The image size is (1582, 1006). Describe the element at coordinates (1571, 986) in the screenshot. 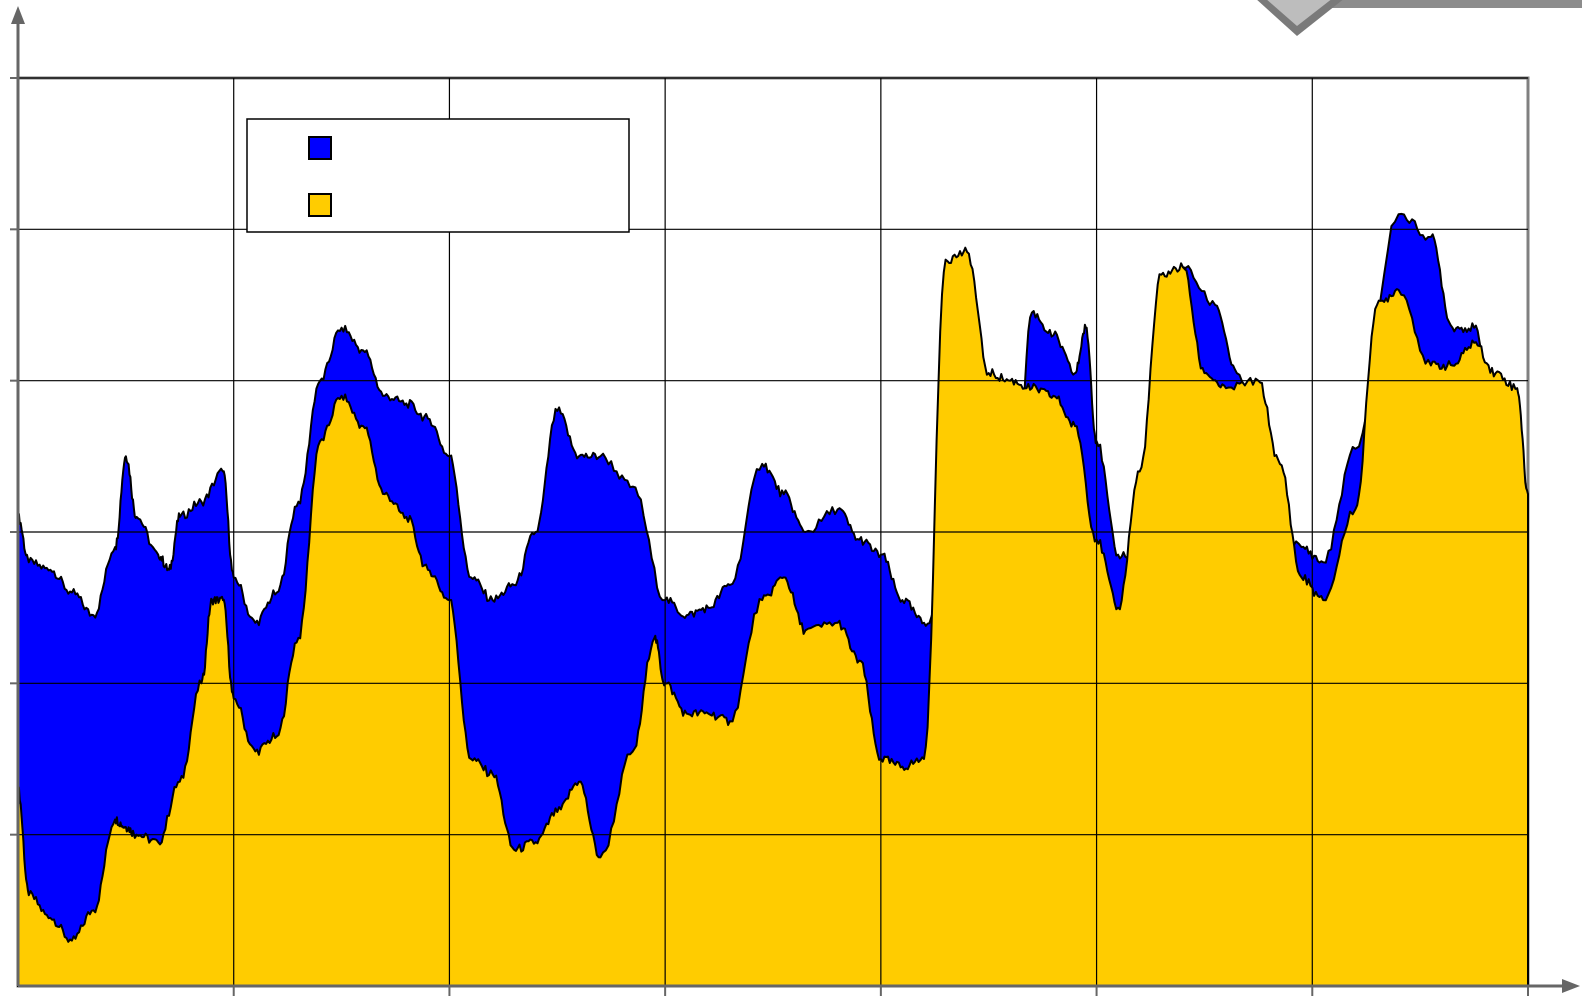

I see `x-axis-arrow-icon` at that location.